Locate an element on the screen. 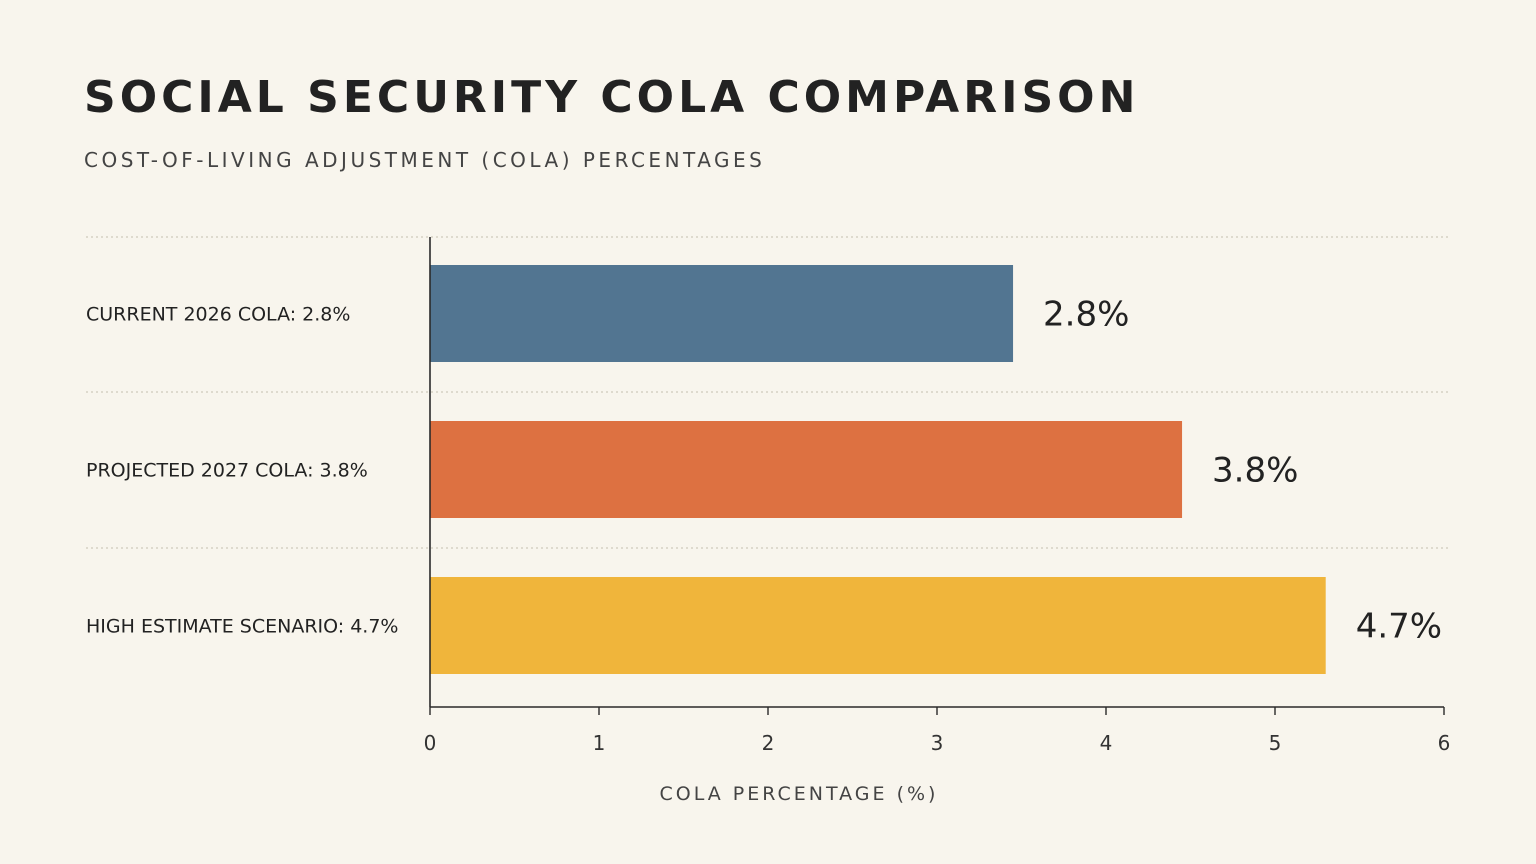 The image size is (1536, 864). value-labels: 2.8% 3.8% 4.7% is located at coordinates (1242, 471).